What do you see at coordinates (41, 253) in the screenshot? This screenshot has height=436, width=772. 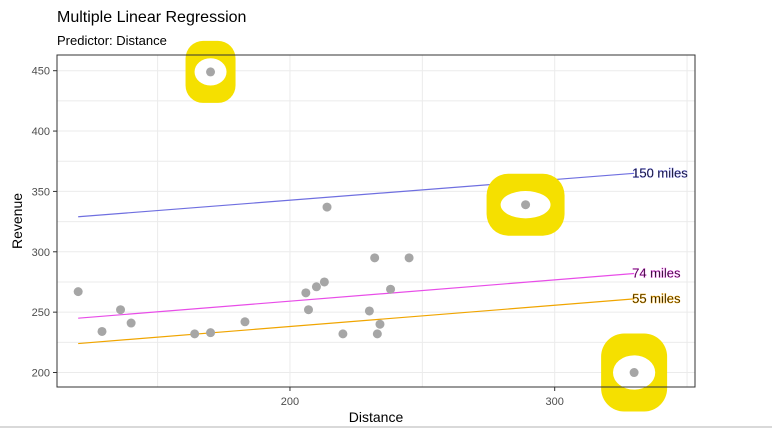 I see `y-tick-label: 300` at bounding box center [41, 253].